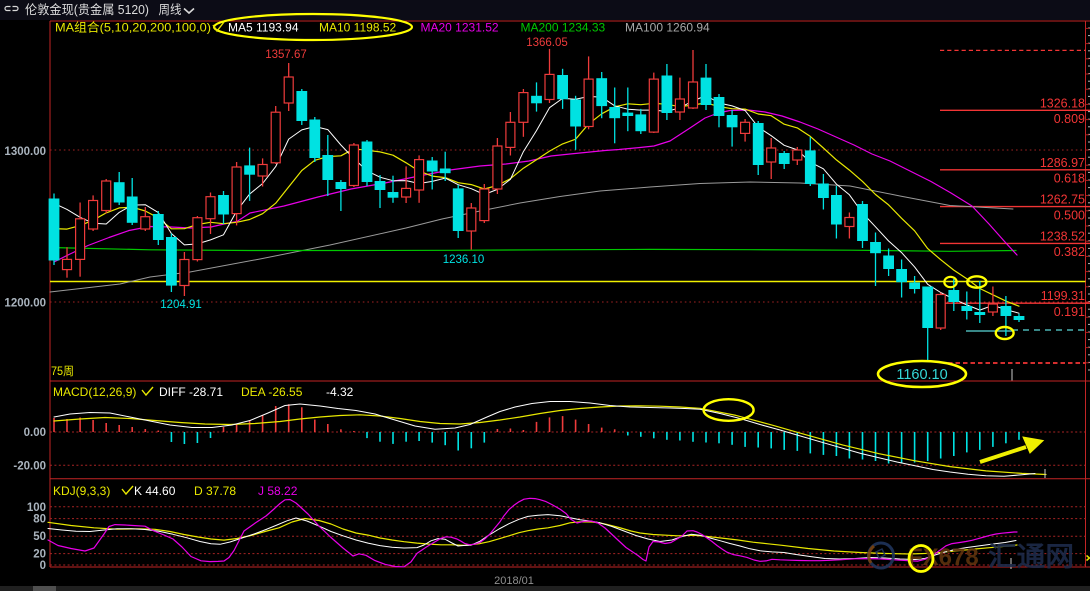 The height and width of the screenshot is (591, 1090). Describe the element at coordinates (1069, 179) in the screenshot. I see `svg-text: 0.618` at that location.